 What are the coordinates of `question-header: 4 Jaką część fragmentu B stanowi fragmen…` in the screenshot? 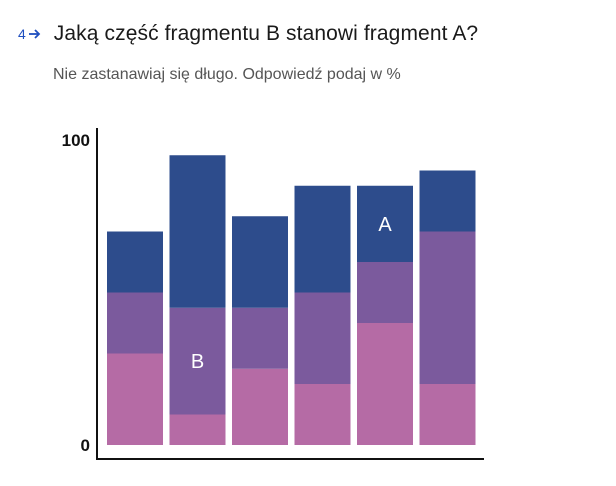 It's located at (248, 34).